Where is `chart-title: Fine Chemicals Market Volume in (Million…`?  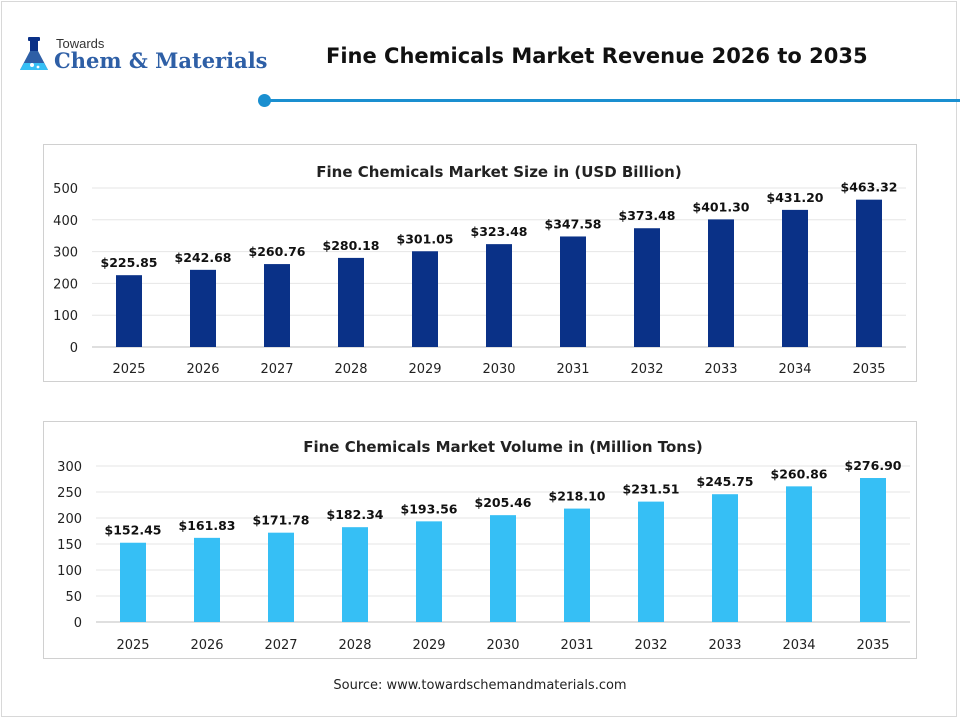
chart-title: Fine Chemicals Market Volume in (Million… is located at coordinates (503, 447).